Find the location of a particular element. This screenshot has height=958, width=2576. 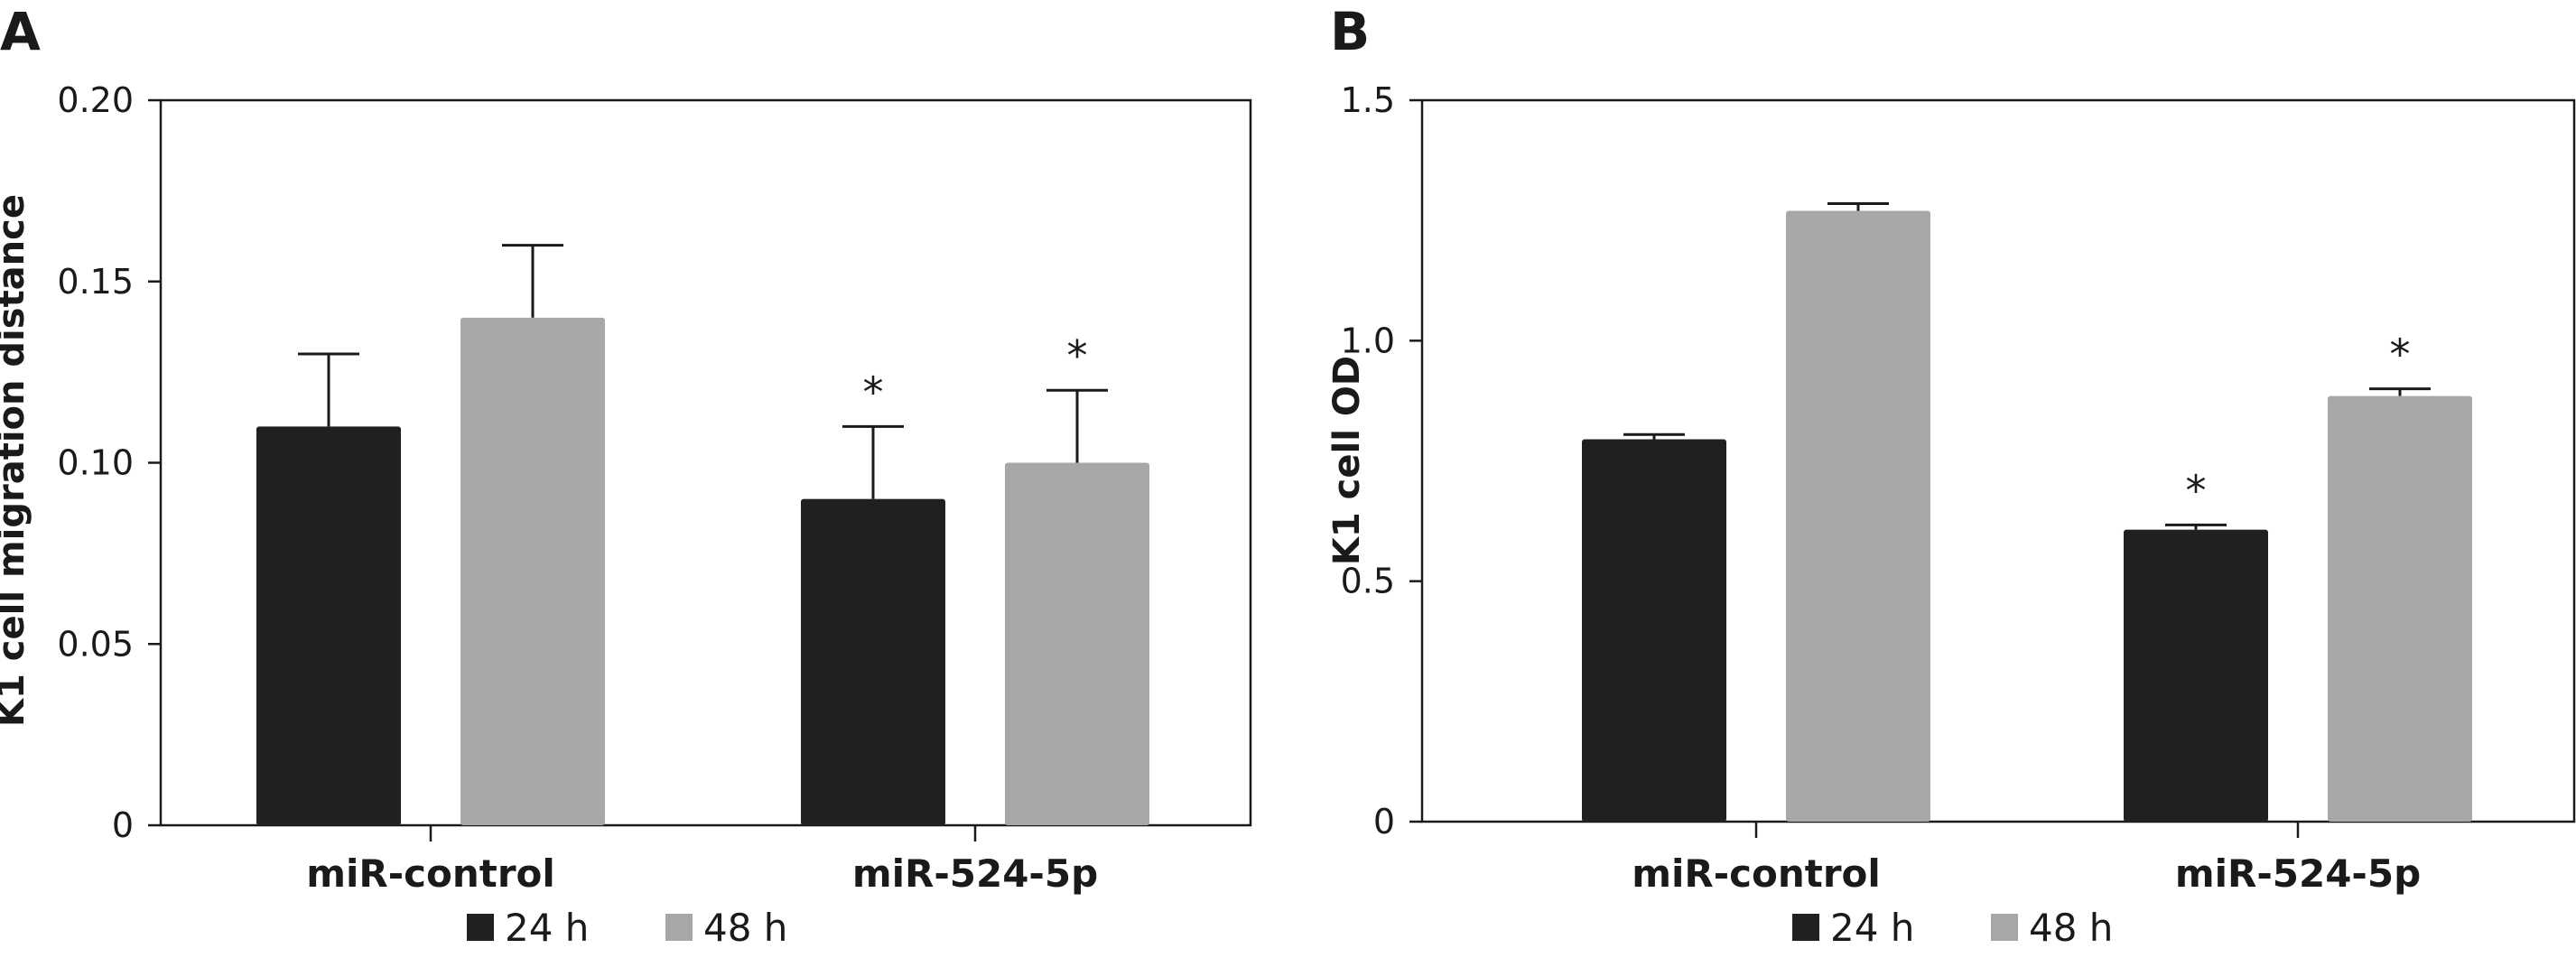

y-tick-label: 0.15 is located at coordinates (95, 282).